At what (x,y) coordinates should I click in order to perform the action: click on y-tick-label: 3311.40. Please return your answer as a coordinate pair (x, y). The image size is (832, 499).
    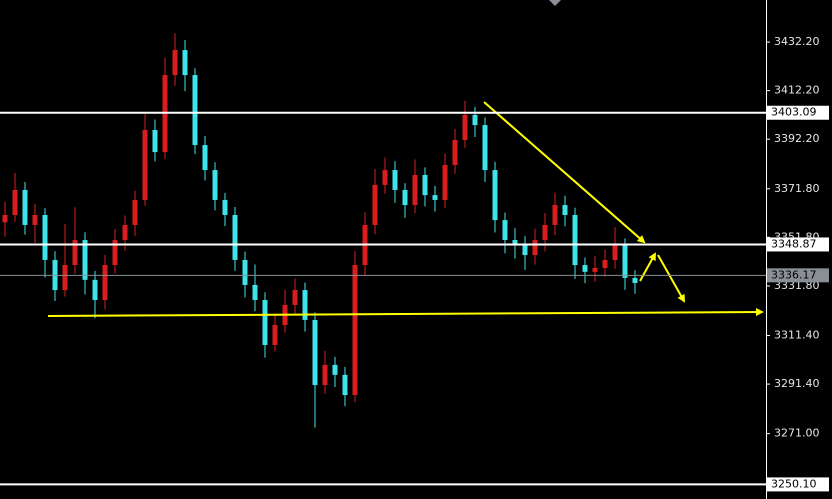
    Looking at the image, I should click on (797, 335).